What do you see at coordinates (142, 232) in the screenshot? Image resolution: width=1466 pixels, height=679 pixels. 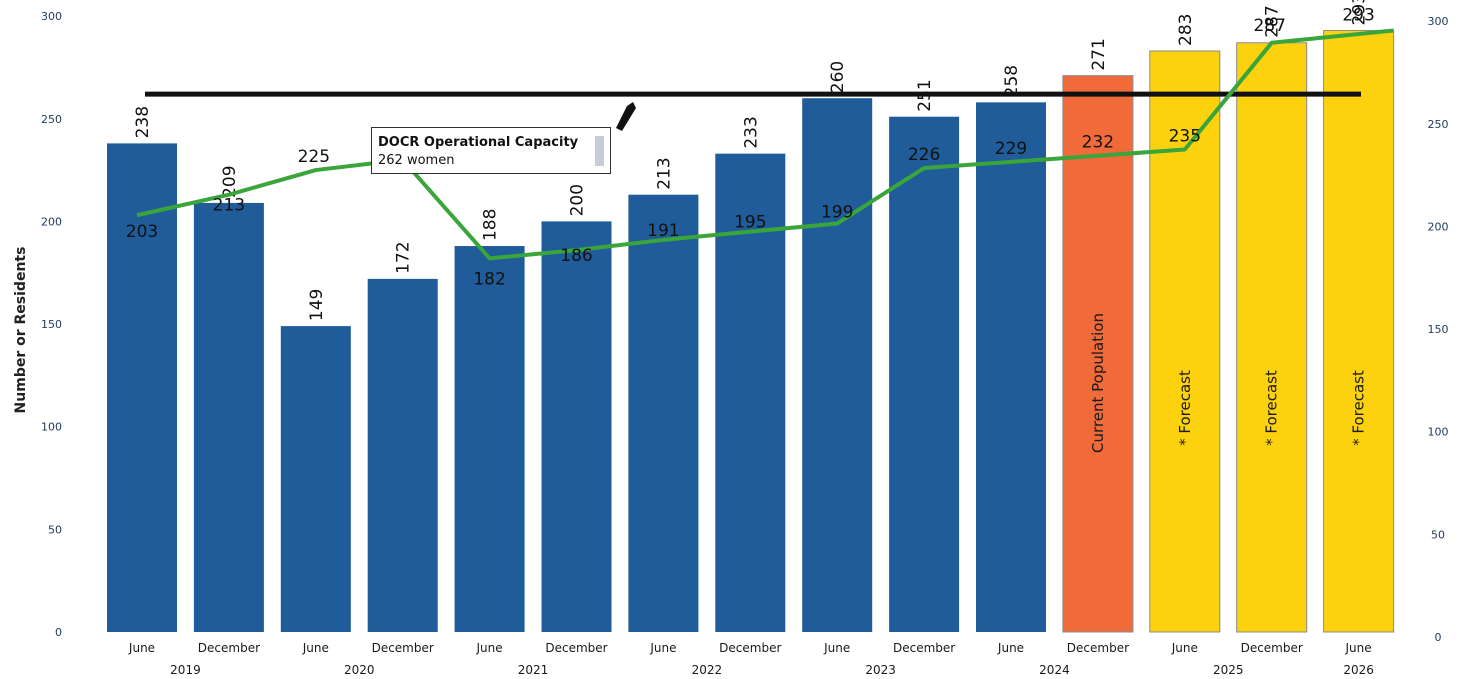 I see `line-value-label: 203` at bounding box center [142, 232].